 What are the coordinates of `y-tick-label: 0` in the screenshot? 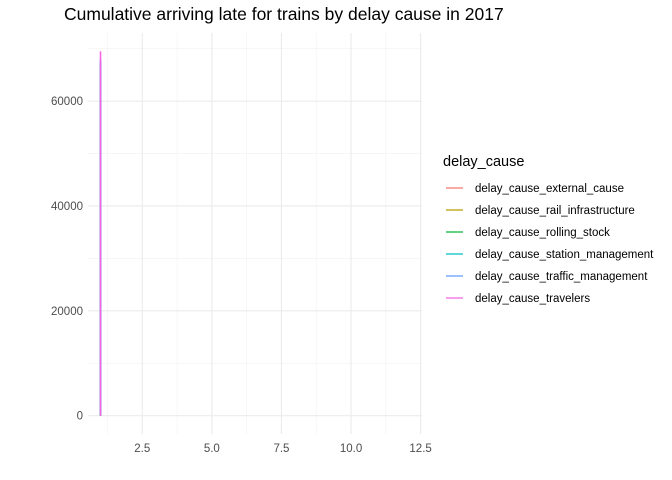 It's located at (80, 417).